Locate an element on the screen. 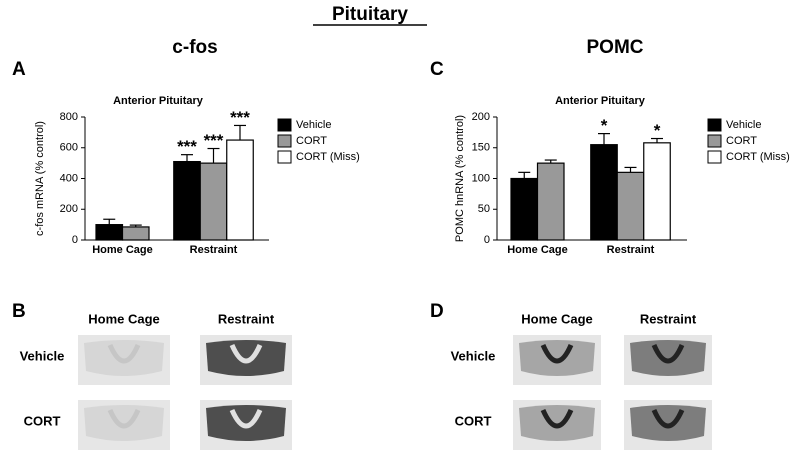  y-tick-label: 150 is located at coordinates (481, 148).